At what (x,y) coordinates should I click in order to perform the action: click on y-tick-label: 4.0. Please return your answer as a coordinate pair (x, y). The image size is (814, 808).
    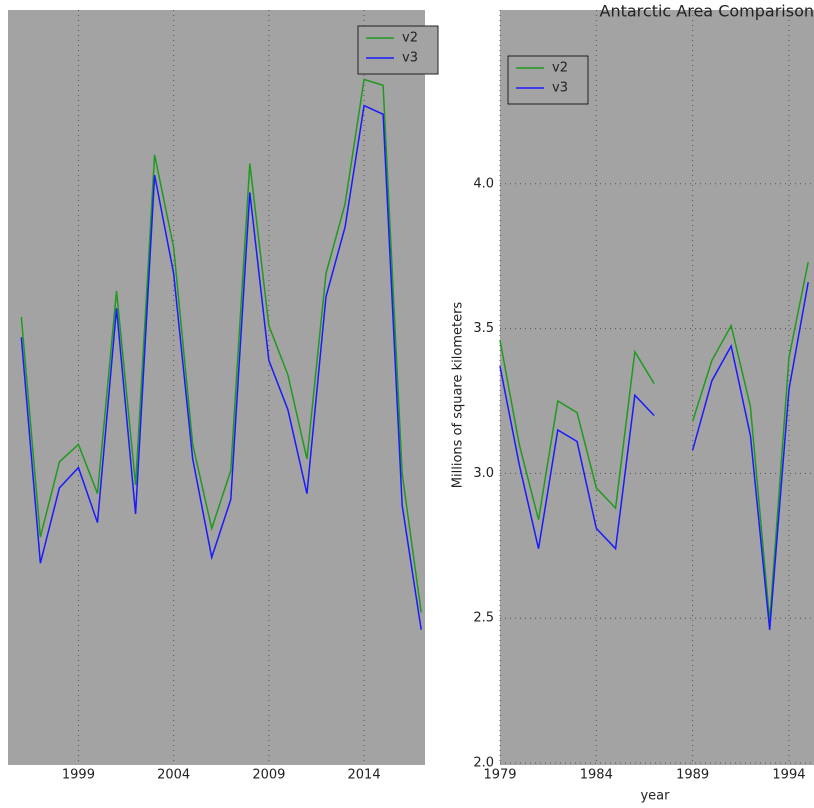
    Looking at the image, I should click on (483, 183).